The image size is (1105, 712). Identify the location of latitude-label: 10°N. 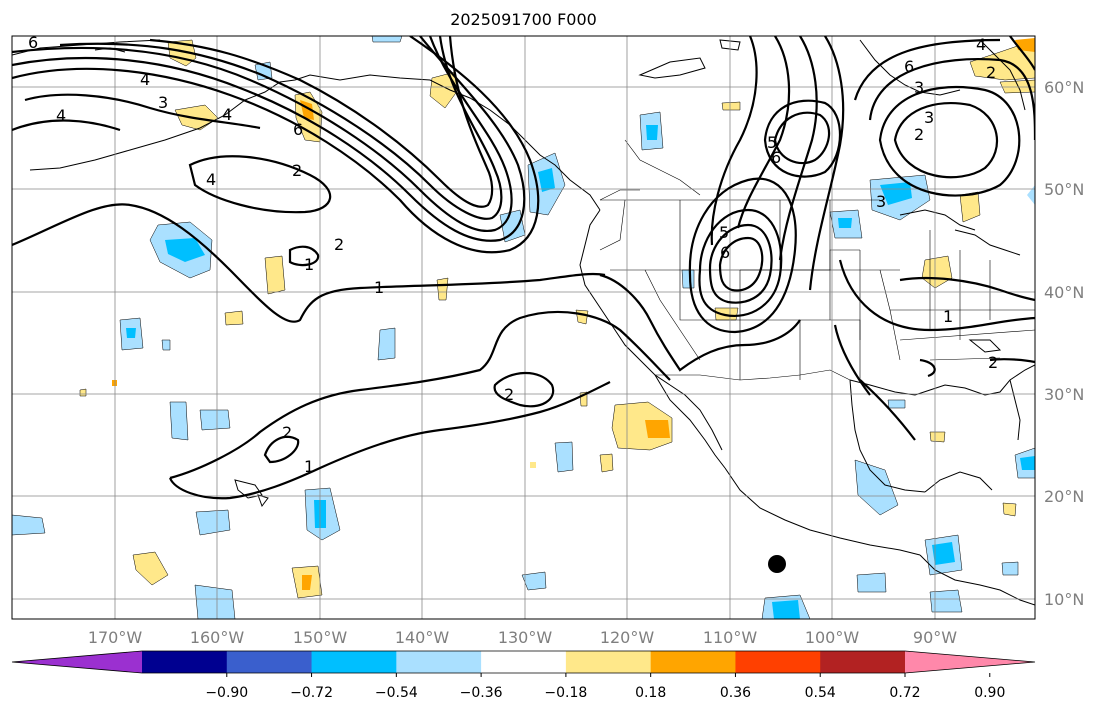
(1064, 599).